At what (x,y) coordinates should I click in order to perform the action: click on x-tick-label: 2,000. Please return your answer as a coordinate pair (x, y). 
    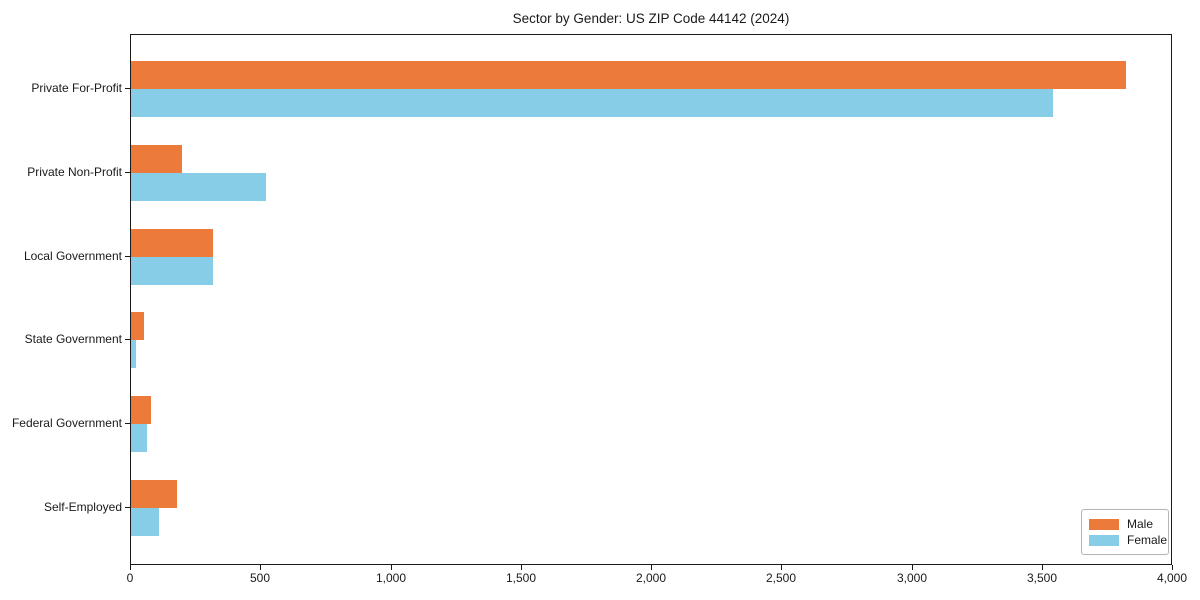
    Looking at the image, I should click on (651, 578).